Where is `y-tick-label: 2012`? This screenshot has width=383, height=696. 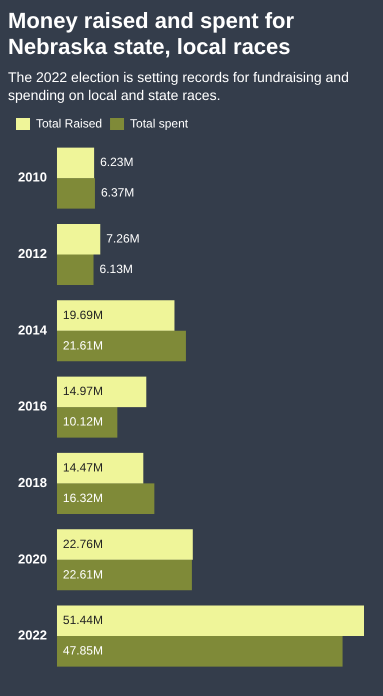 y-tick-label: 2012 is located at coordinates (32, 254).